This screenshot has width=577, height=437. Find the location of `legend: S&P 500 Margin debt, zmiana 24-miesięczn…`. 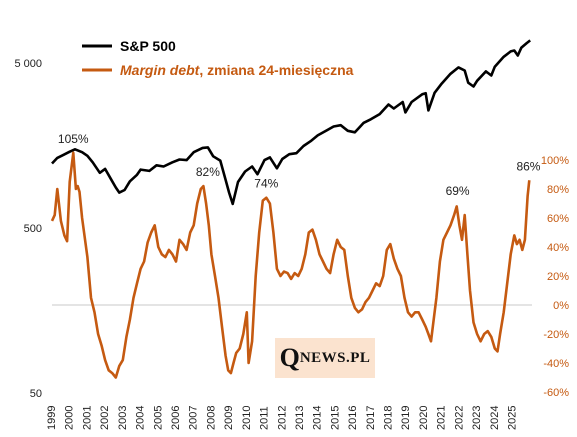

legend: S&P 500 Margin debt, zmiana 24-miesięczn… is located at coordinates (218, 58).